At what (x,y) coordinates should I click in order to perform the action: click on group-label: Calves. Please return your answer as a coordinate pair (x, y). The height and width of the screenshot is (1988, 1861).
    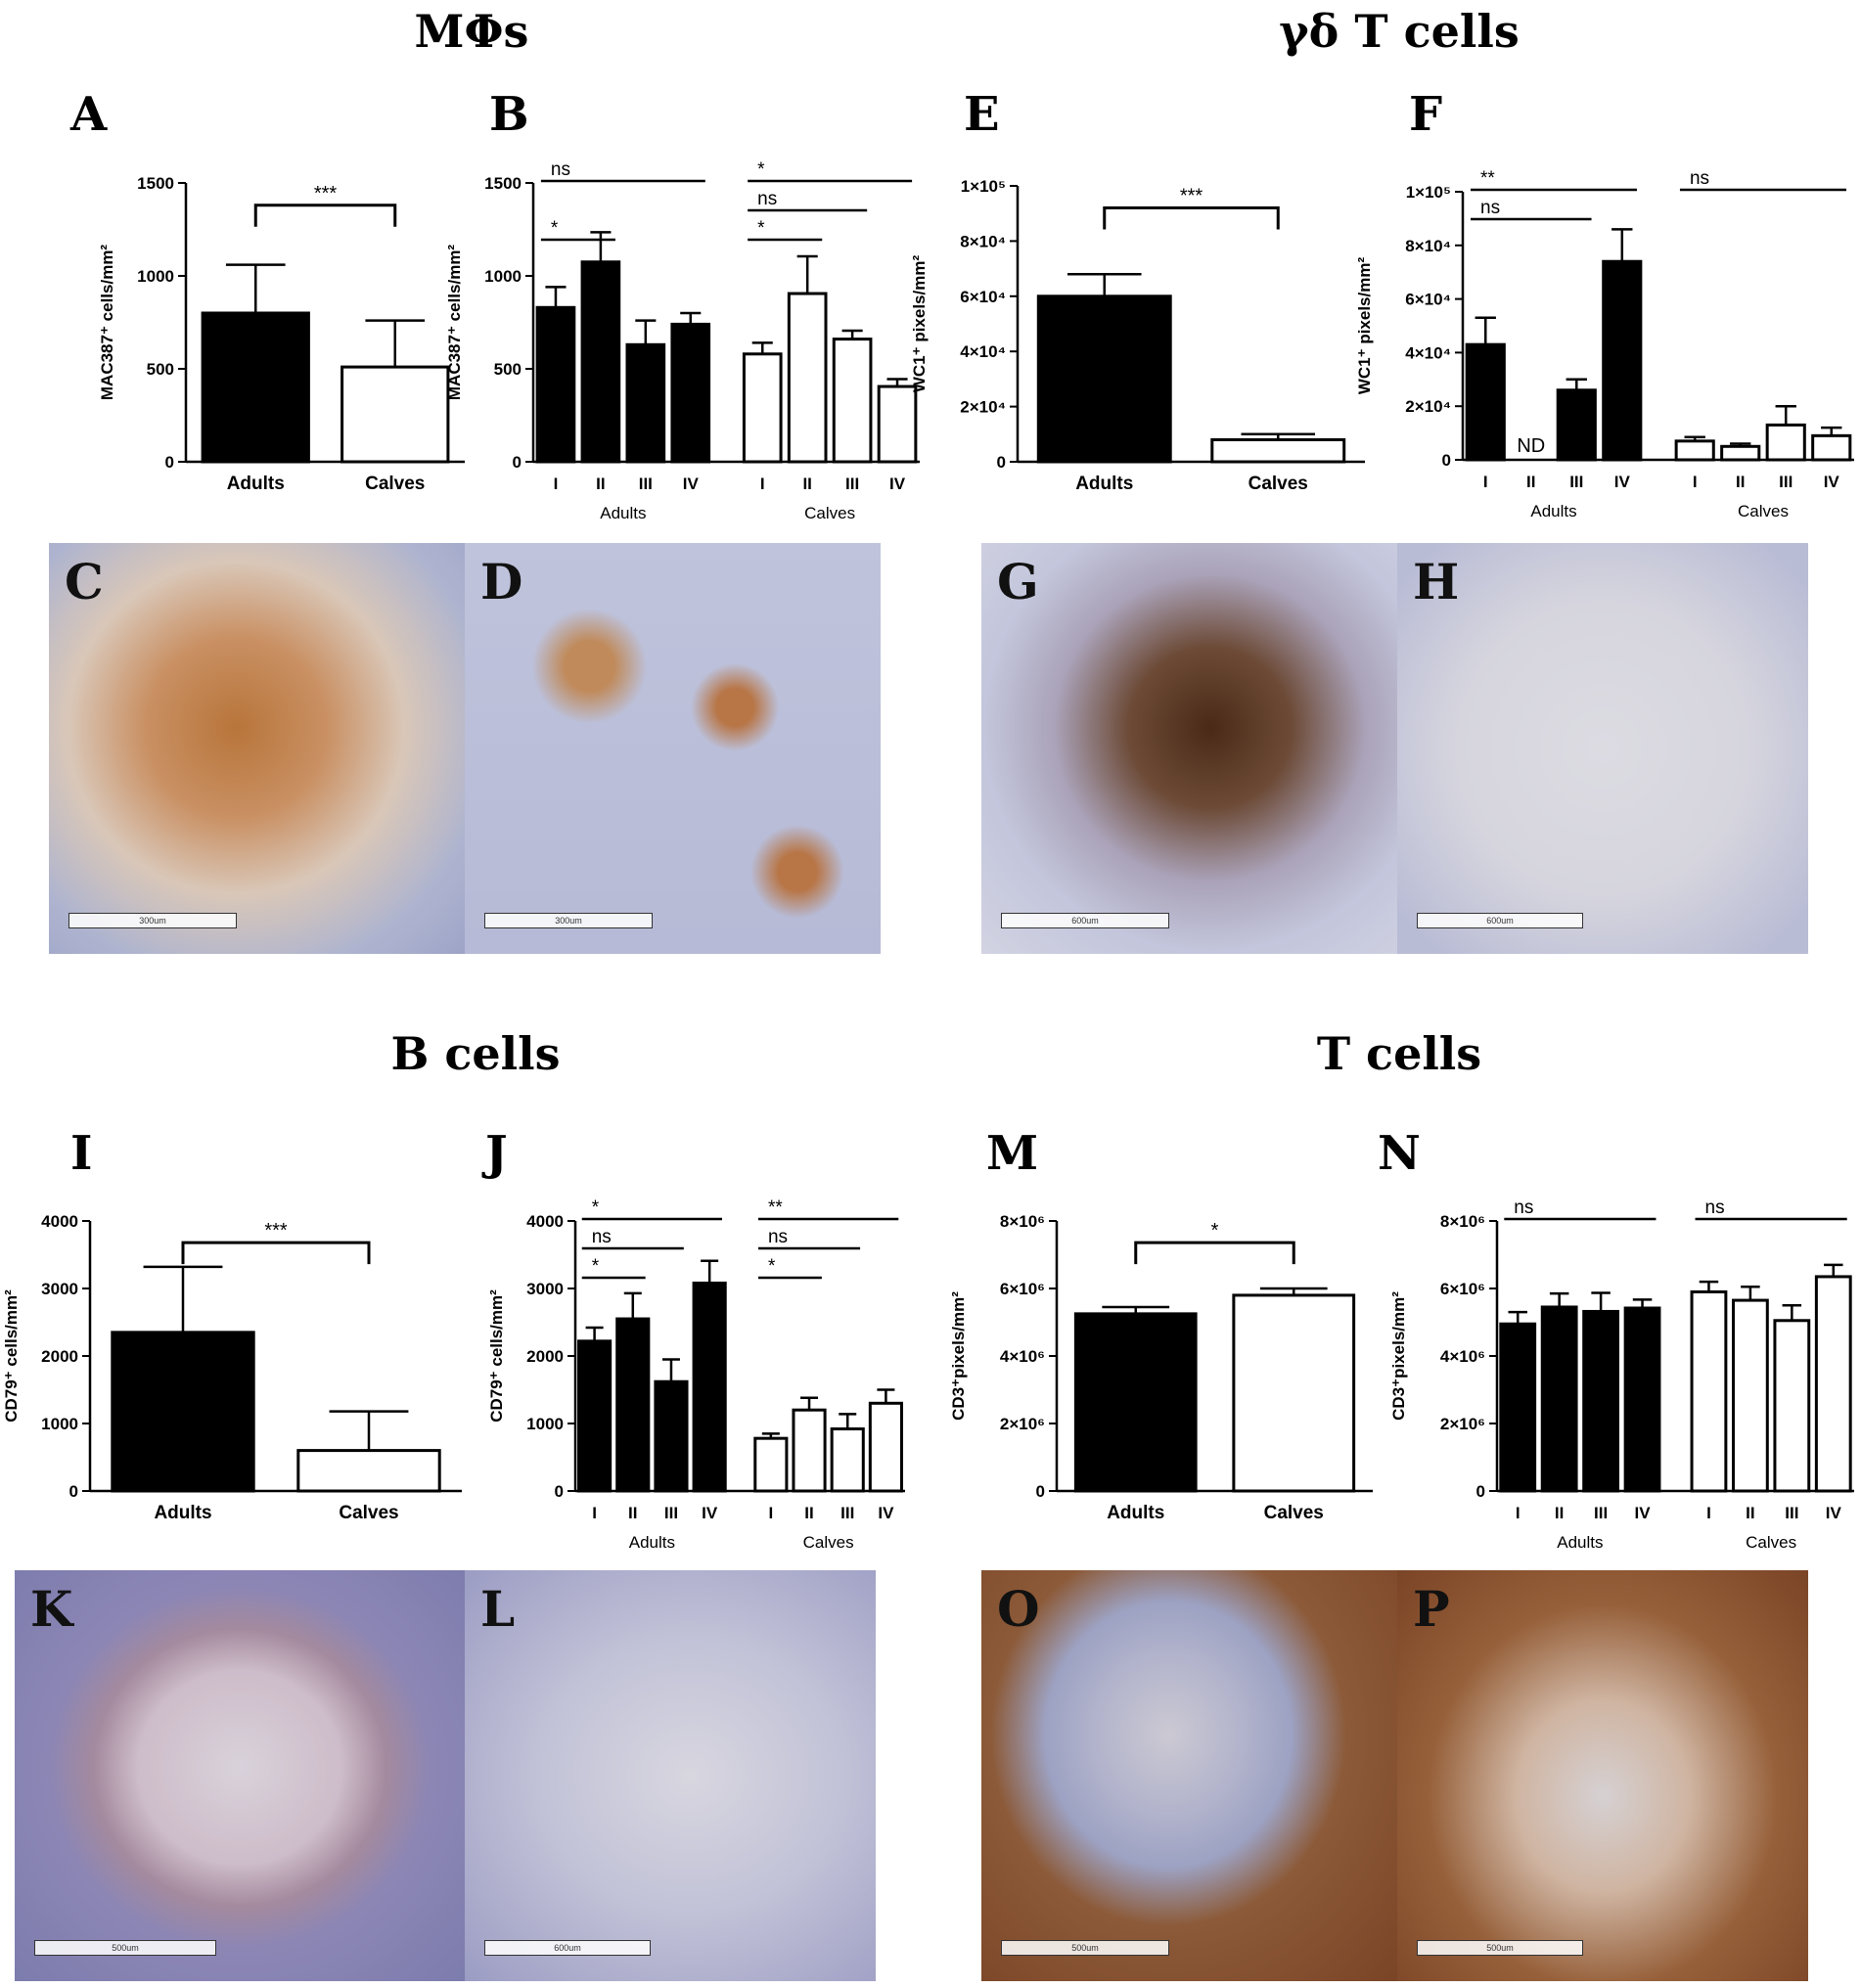
    Looking at the image, I should click on (828, 1543).